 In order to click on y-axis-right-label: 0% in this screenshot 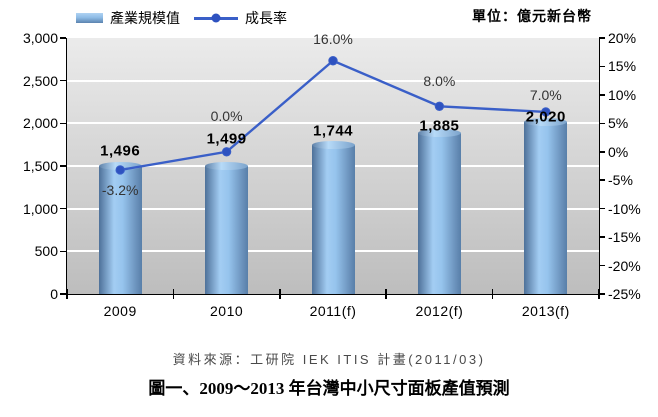, I will do `click(618, 151)`.